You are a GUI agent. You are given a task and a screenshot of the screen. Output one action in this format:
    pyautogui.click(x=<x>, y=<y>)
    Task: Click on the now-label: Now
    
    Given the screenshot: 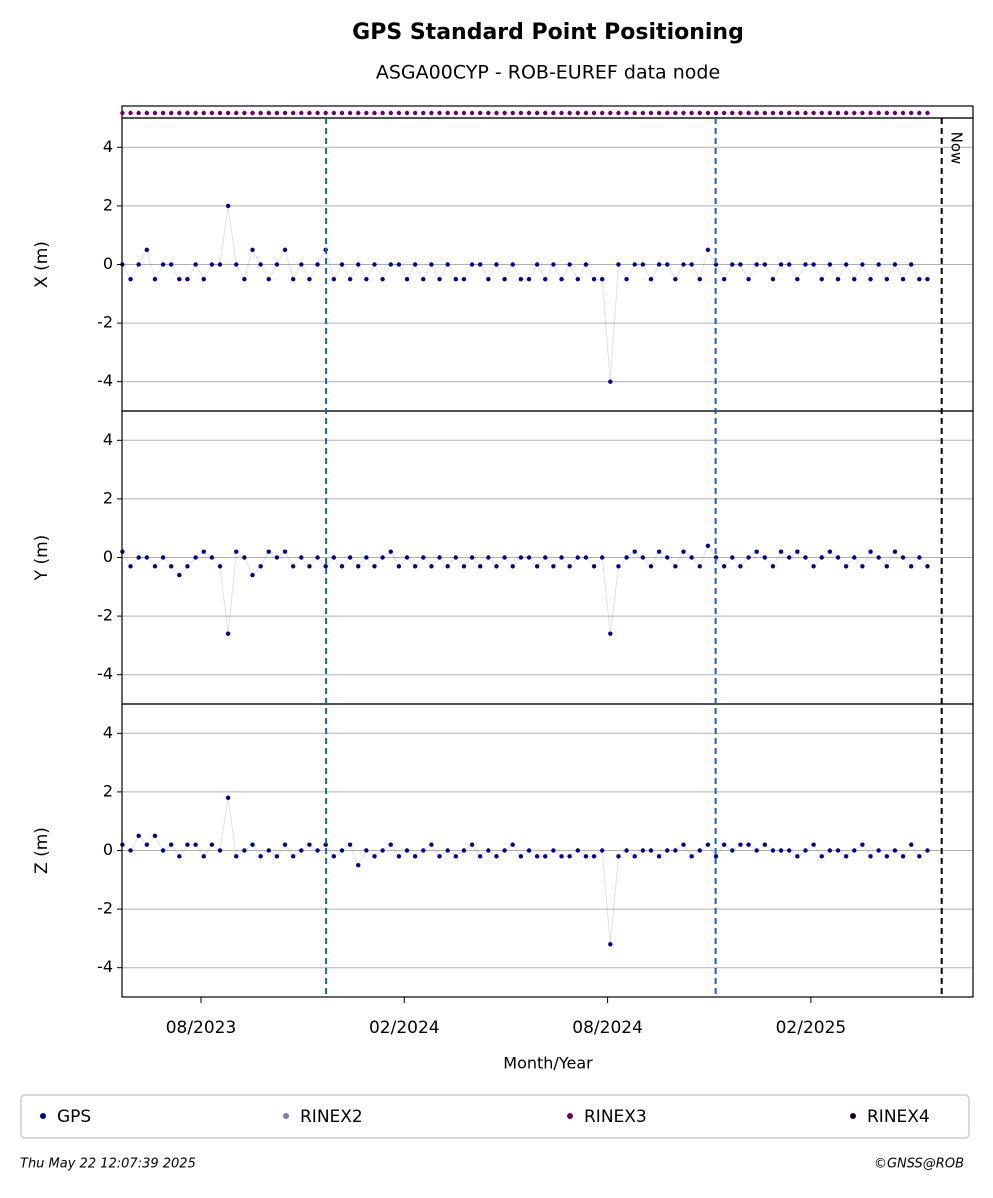 What is the action you would take?
    pyautogui.click(x=957, y=148)
    